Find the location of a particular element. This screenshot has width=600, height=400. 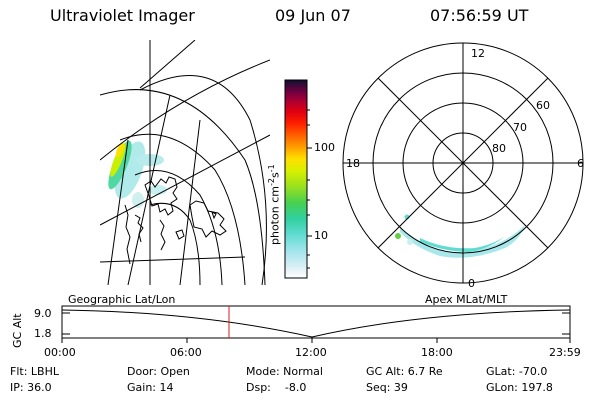

polar-ring-80: 80 is located at coordinates (499, 148).